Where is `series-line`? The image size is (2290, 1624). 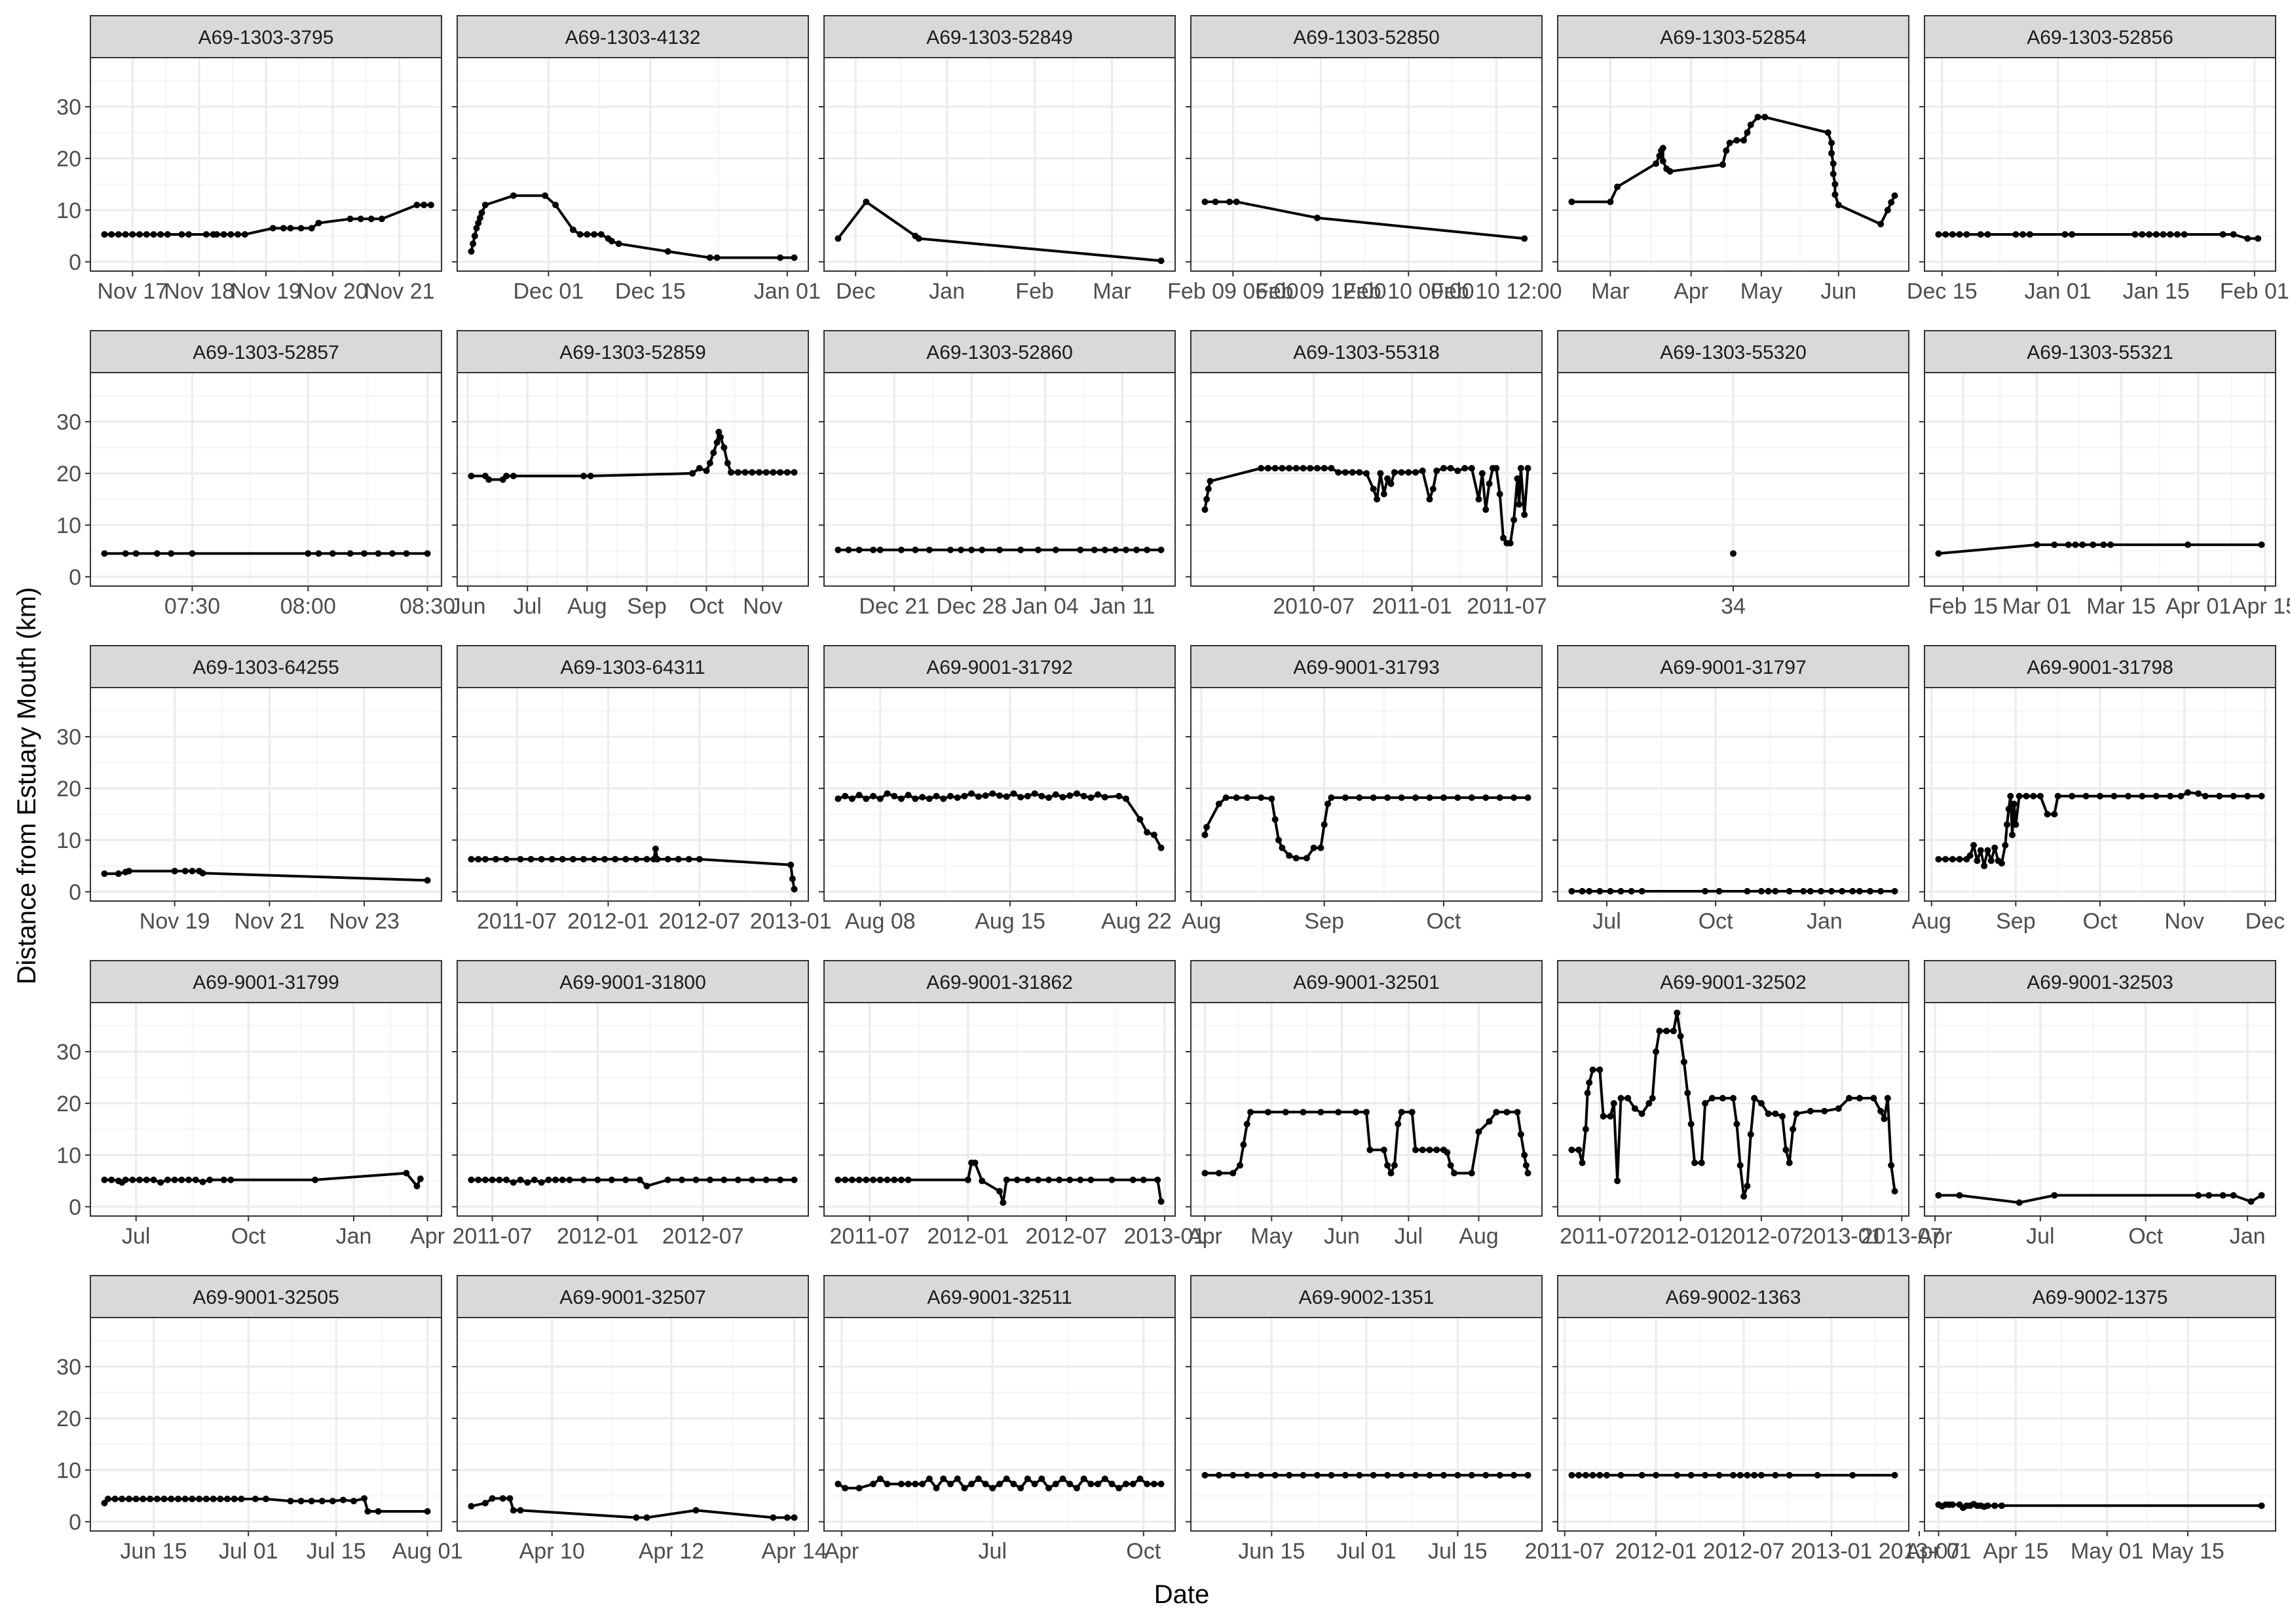
series-line is located at coordinates (634, 868).